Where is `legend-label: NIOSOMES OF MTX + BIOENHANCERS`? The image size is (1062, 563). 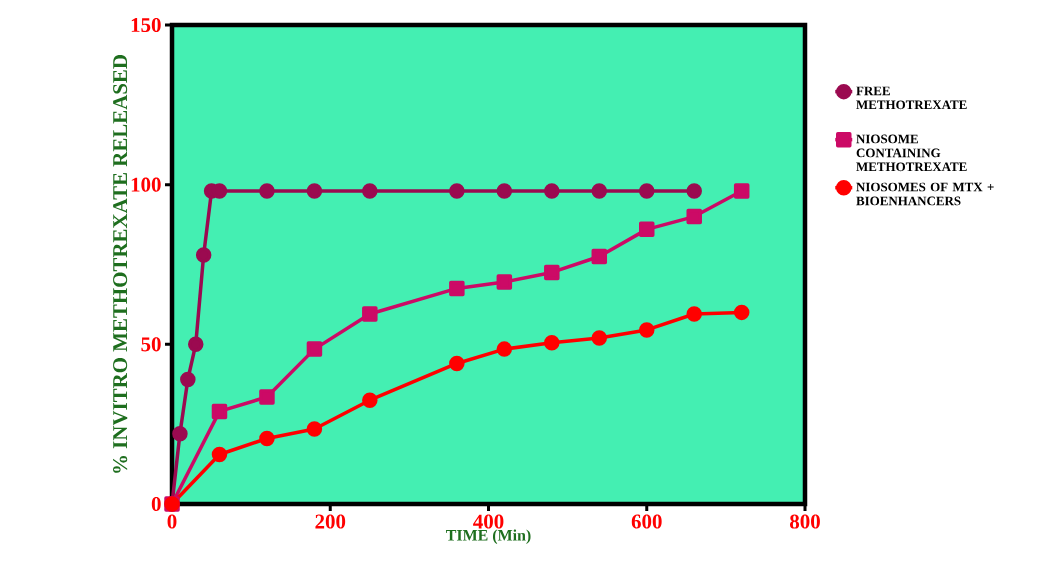
legend-label: NIOSOMES OF MTX + BIOENHANCERS is located at coordinates (925, 194).